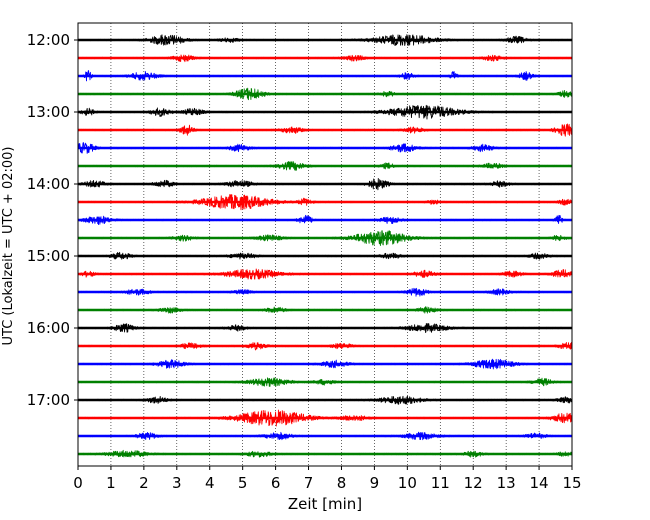 Image resolution: width=650 pixels, height=520 pixels. I want to click on x-tick-label: 15, so click(571, 483).